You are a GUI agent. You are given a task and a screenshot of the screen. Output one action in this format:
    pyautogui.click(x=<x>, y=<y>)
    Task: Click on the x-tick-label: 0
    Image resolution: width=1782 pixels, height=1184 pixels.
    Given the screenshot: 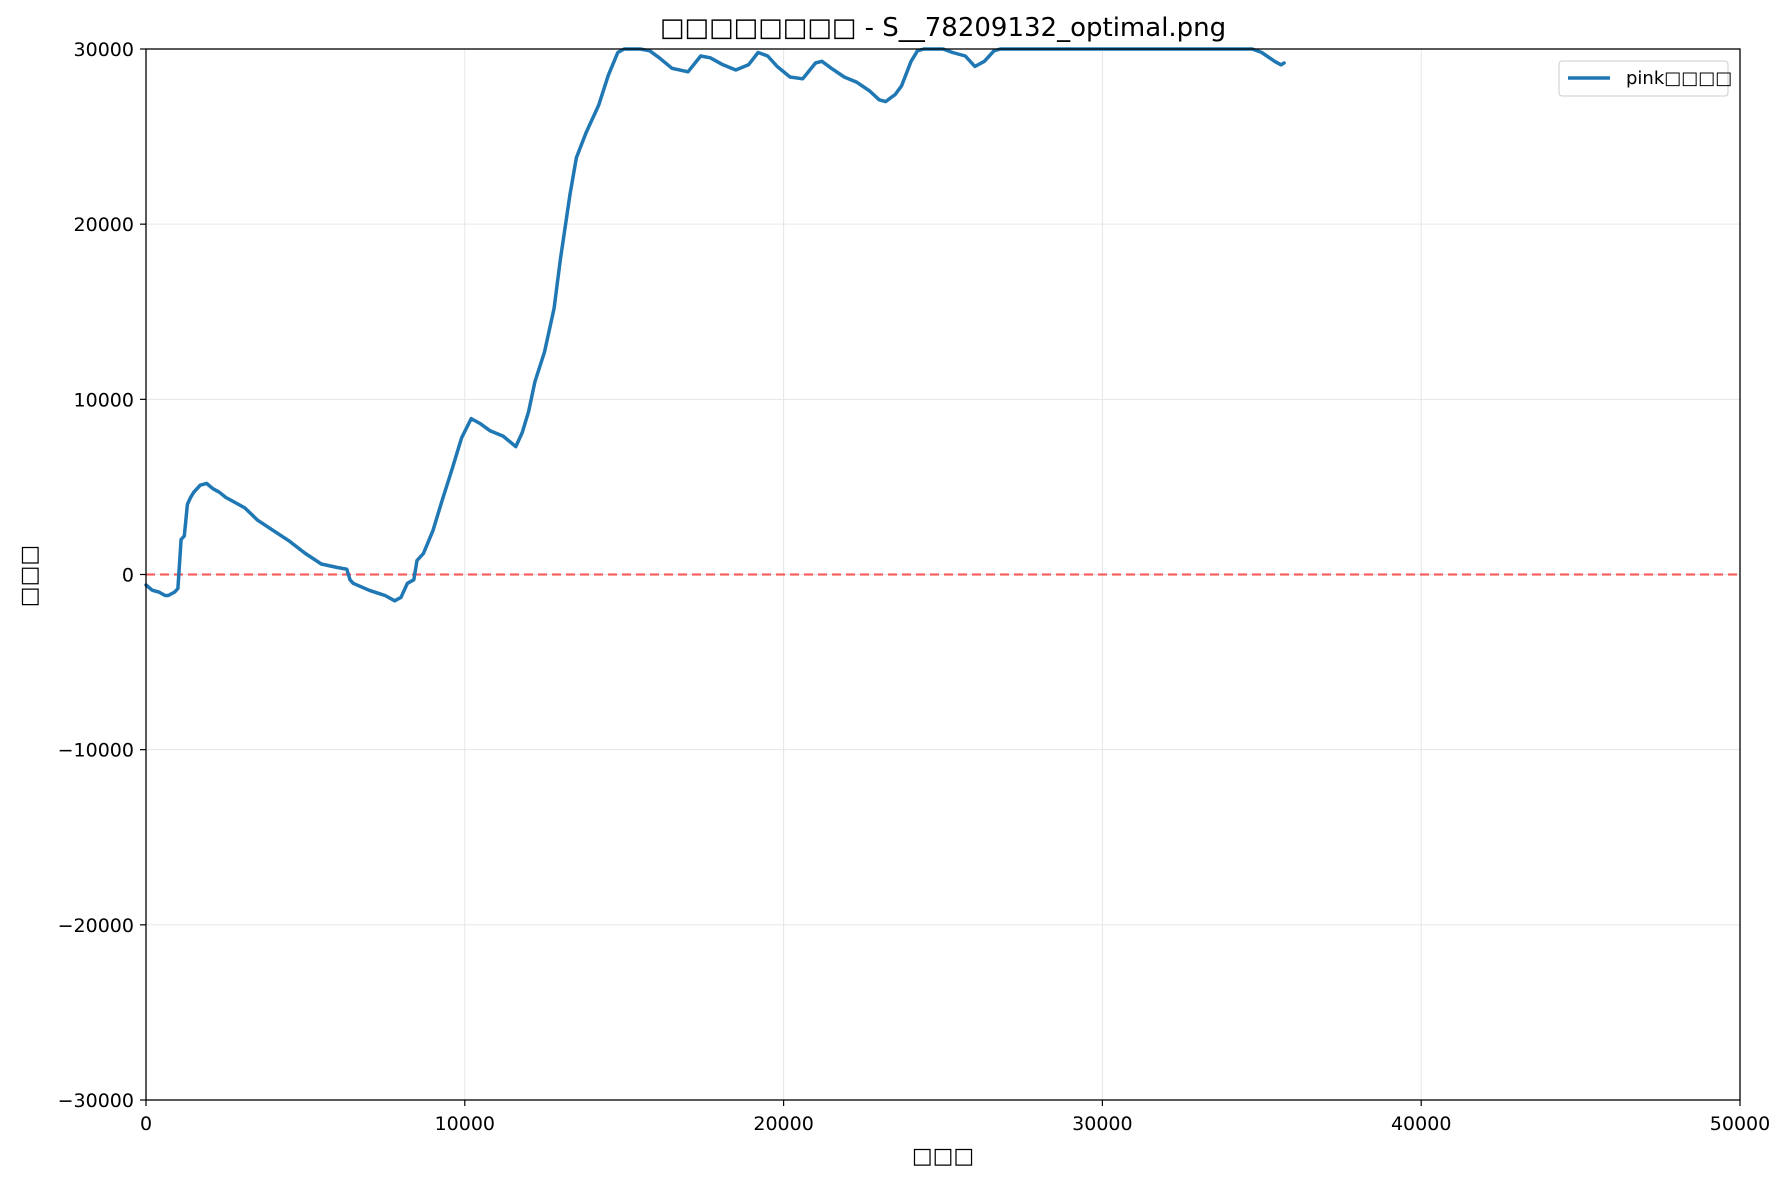 What is the action you would take?
    pyautogui.click(x=146, y=1124)
    